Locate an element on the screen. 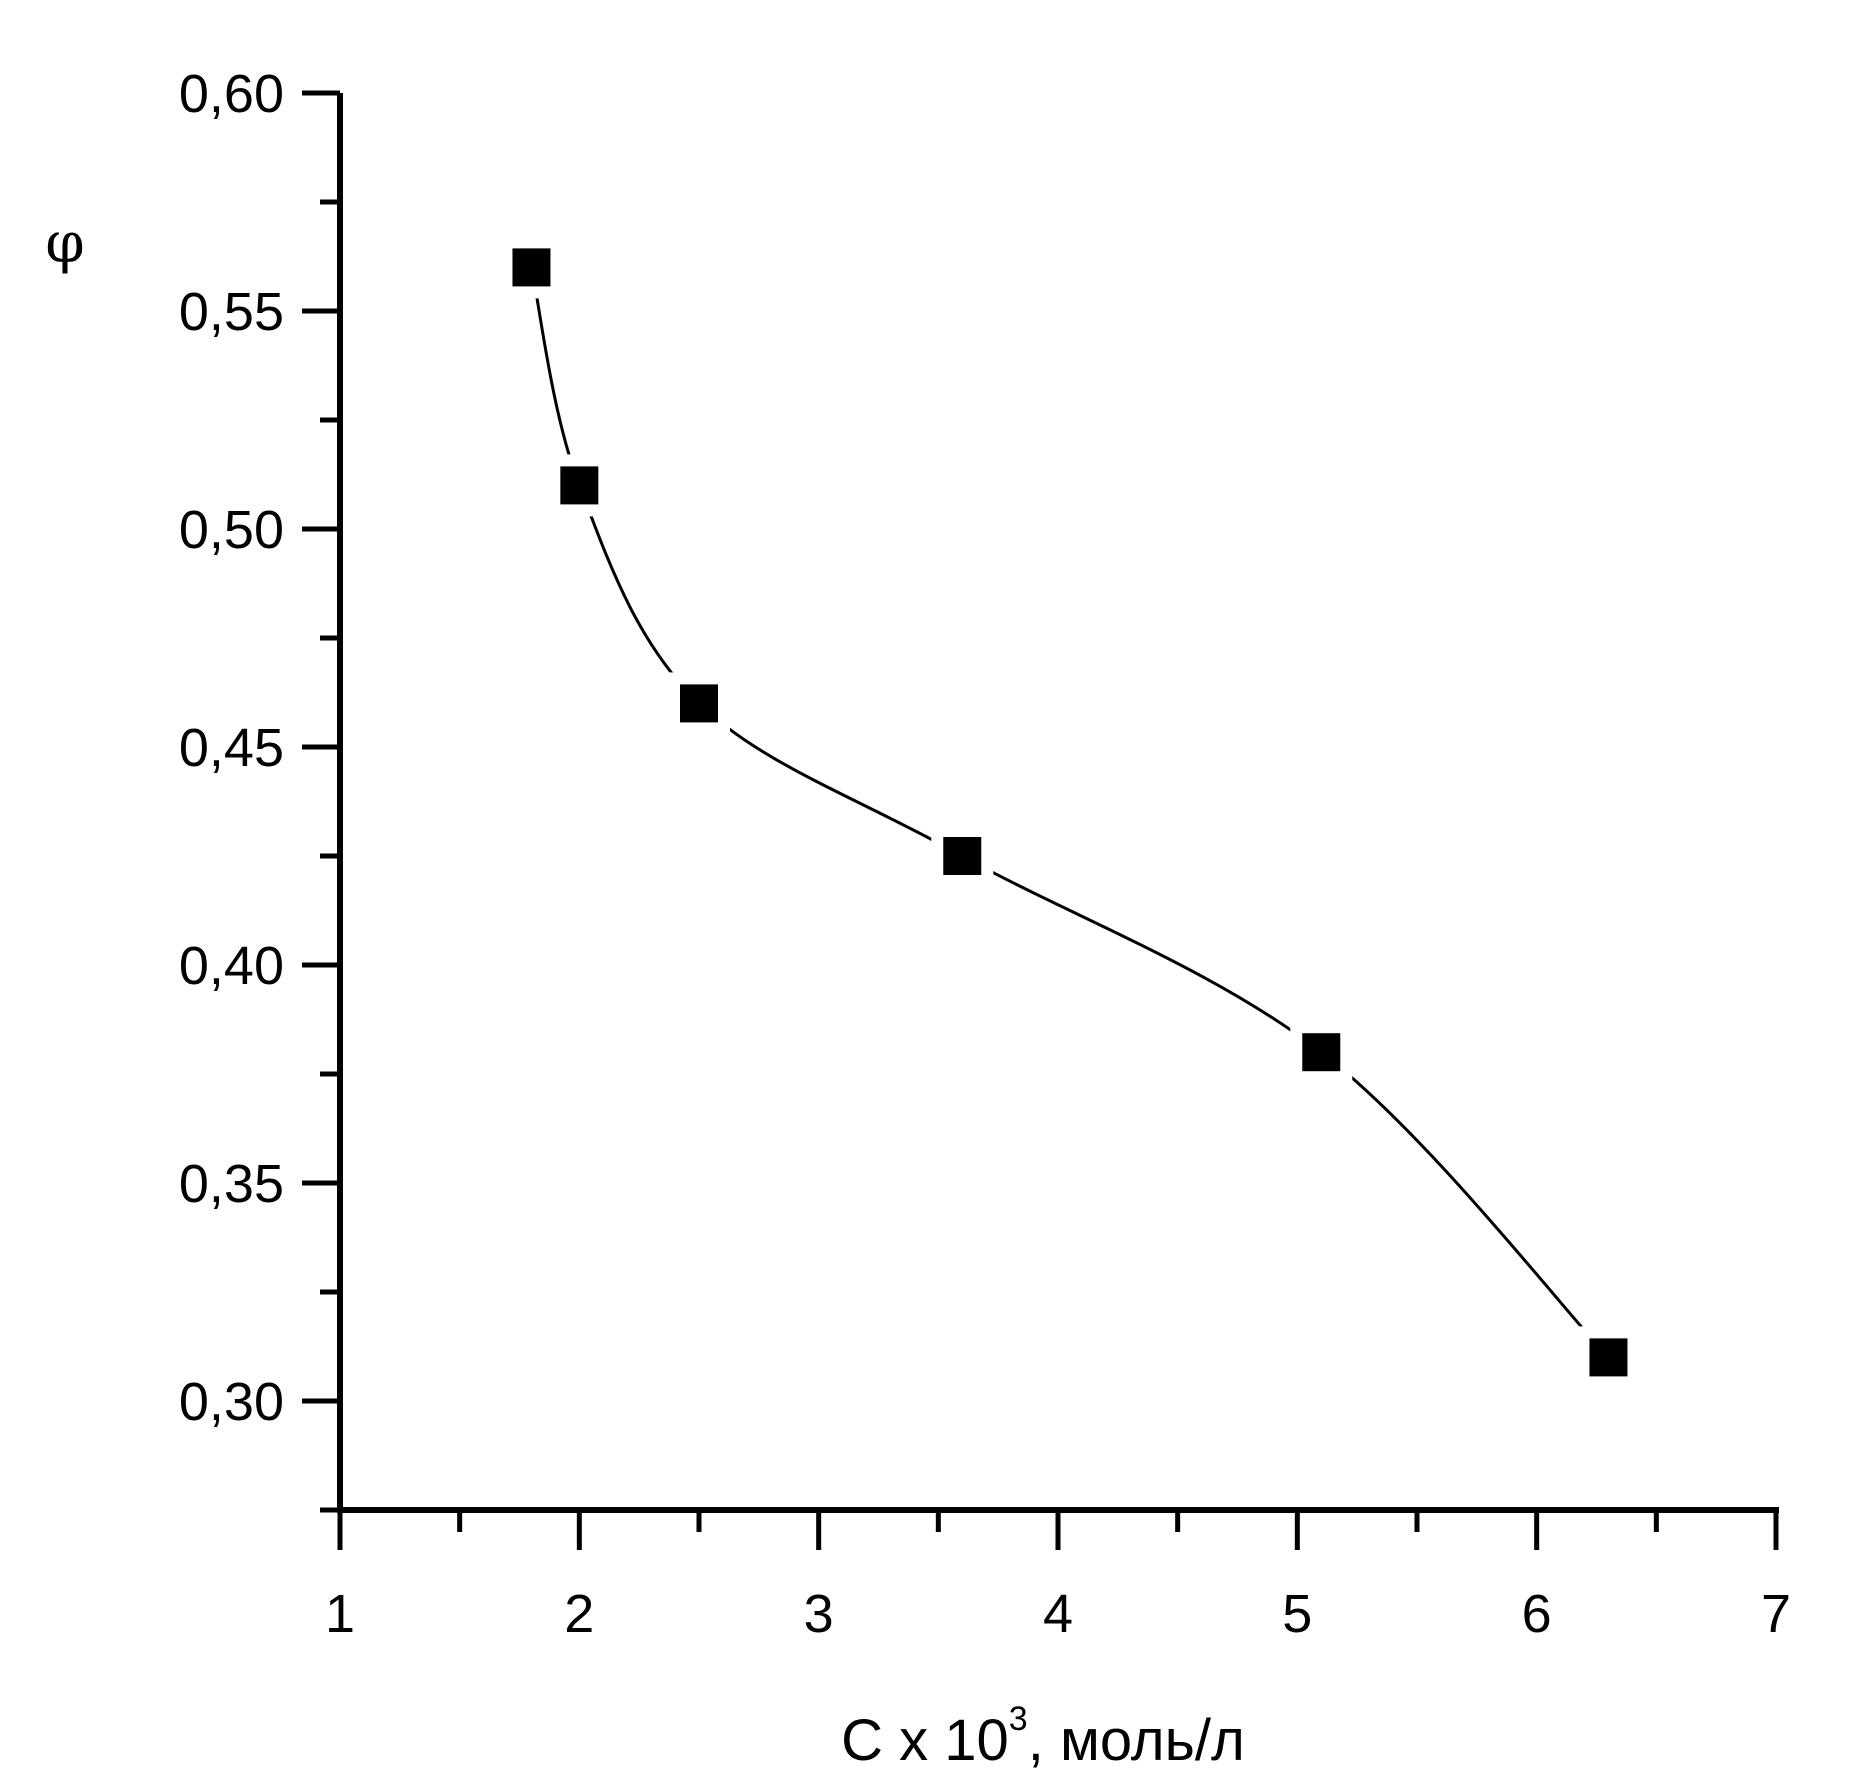  y-tick-label: 0,60 is located at coordinates (231, 94).